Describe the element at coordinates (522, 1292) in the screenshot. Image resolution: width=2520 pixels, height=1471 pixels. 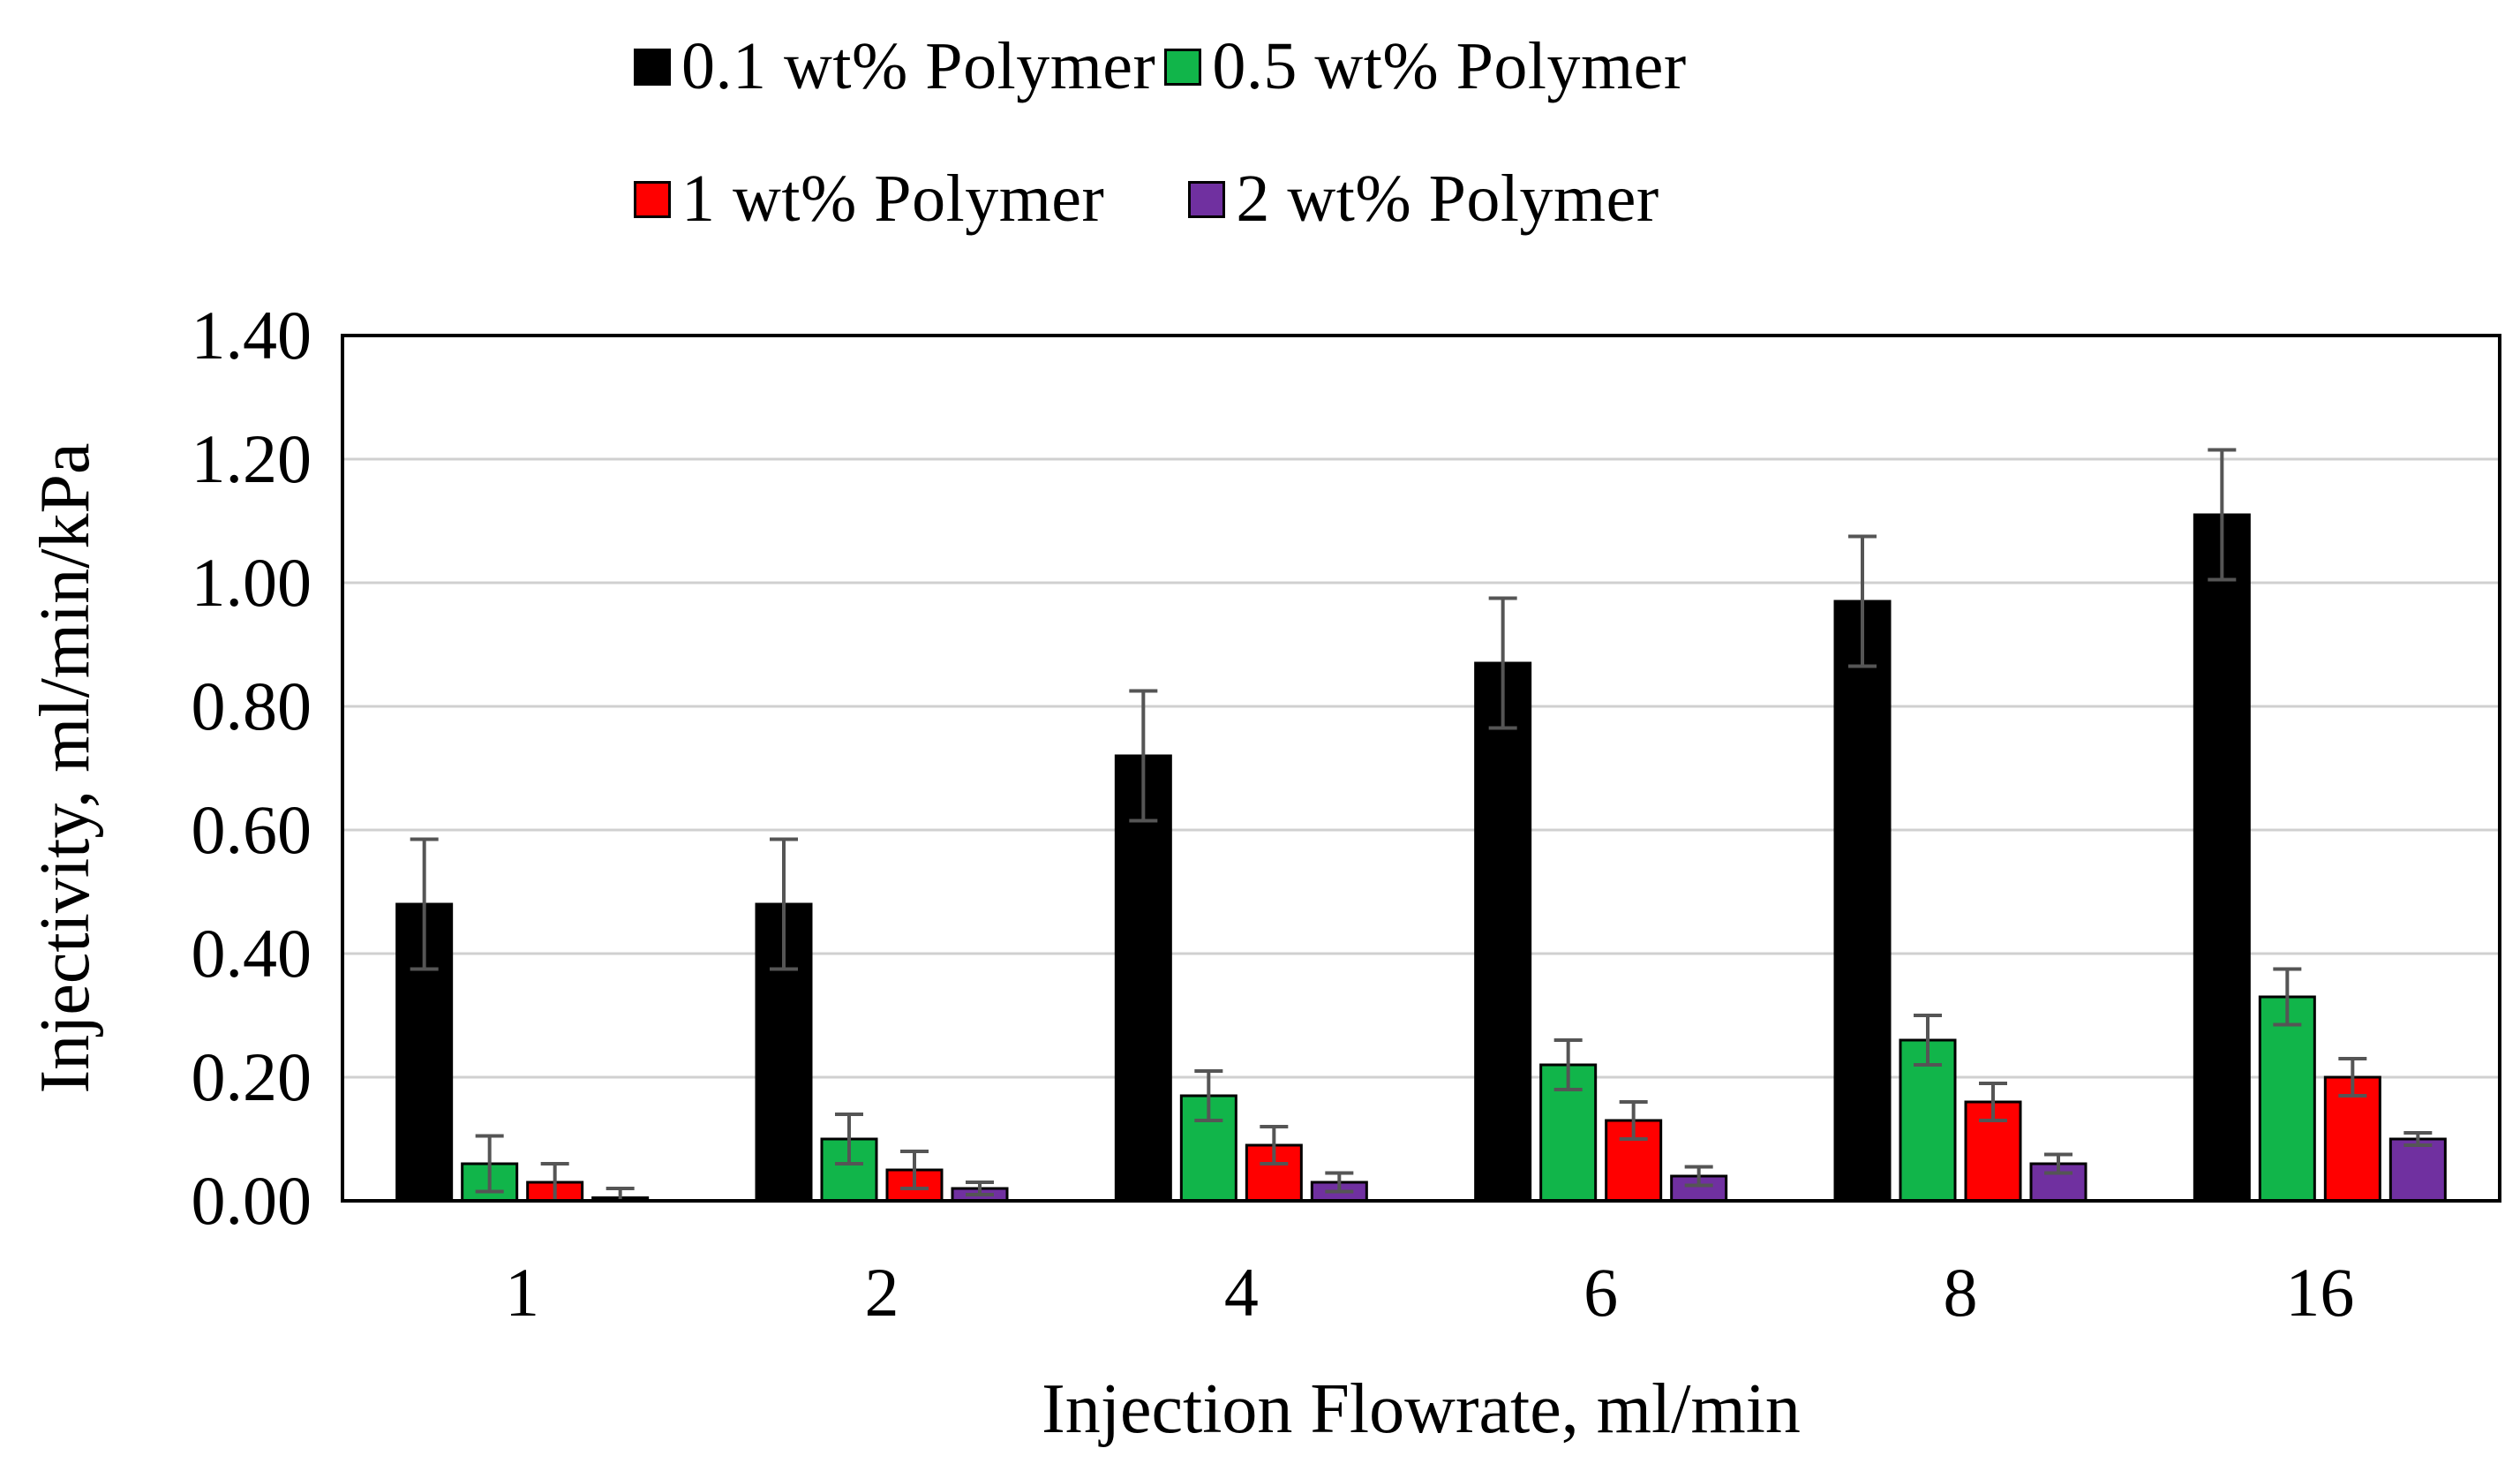
I see `x-tick-label-1: 1` at that location.